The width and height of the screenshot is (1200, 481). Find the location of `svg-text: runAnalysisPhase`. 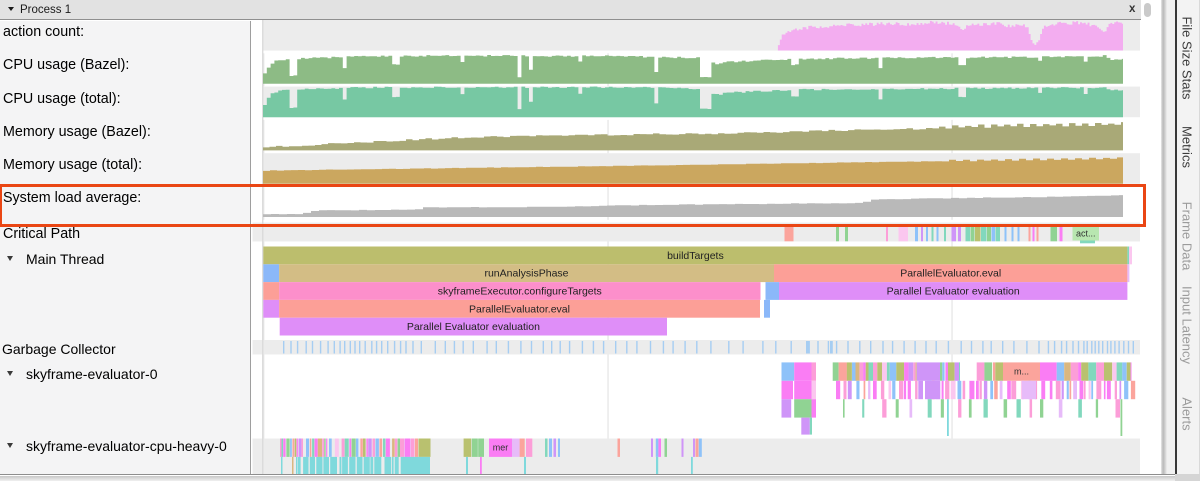

svg-text: runAnalysisPhase is located at coordinates (526, 274).